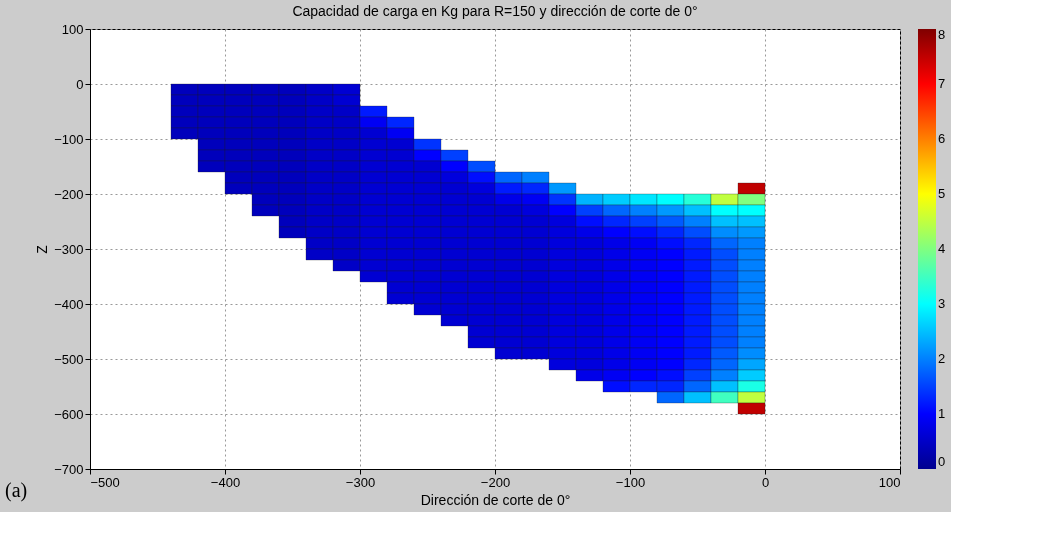 This screenshot has height=548, width=1056. Describe the element at coordinates (42, 249) in the screenshot. I see `y-axis-title: Z` at that location.